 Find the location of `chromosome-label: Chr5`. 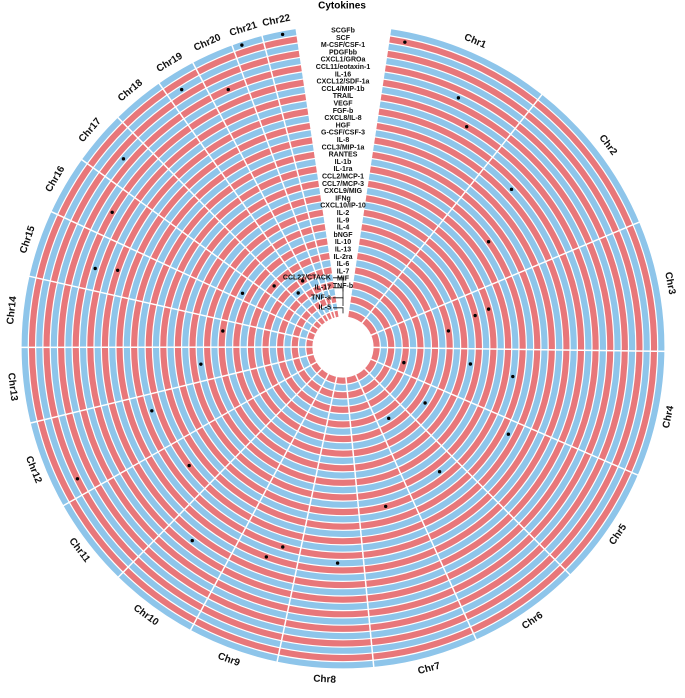

chromosome-label: Chr5 is located at coordinates (618, 534).